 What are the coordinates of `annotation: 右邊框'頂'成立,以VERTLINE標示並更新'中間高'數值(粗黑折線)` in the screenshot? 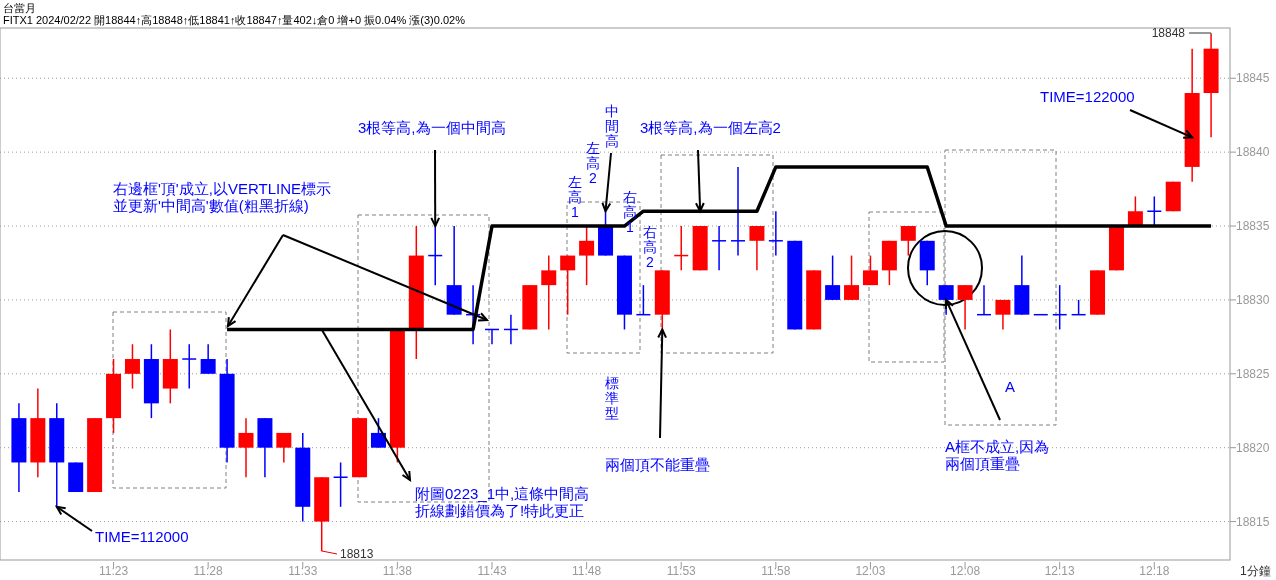 It's located at (222, 197).